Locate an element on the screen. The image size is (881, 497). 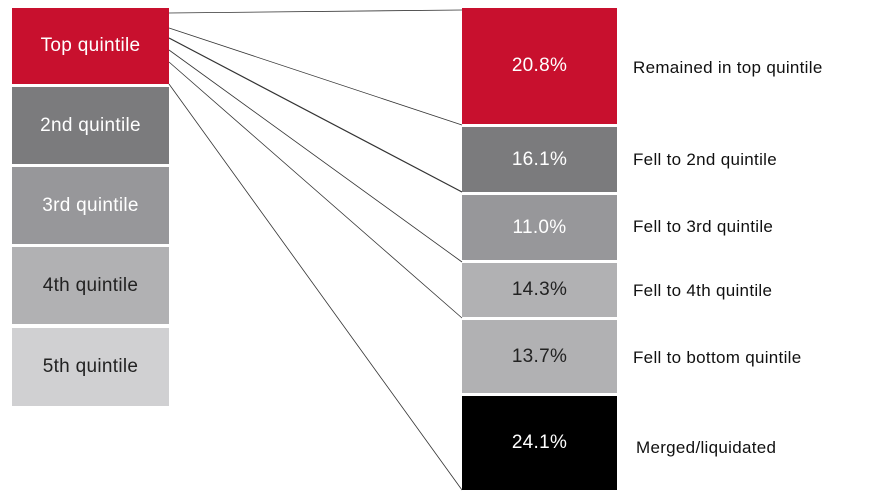
outcome-label: Fell to 3rd quintile is located at coordinates (703, 226).